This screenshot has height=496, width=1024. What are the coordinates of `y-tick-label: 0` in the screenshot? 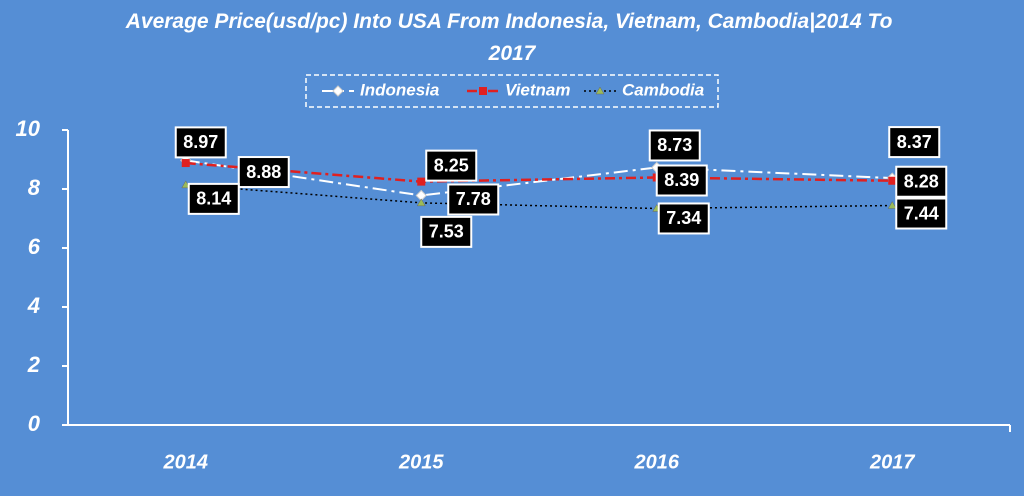 It's located at (34, 423).